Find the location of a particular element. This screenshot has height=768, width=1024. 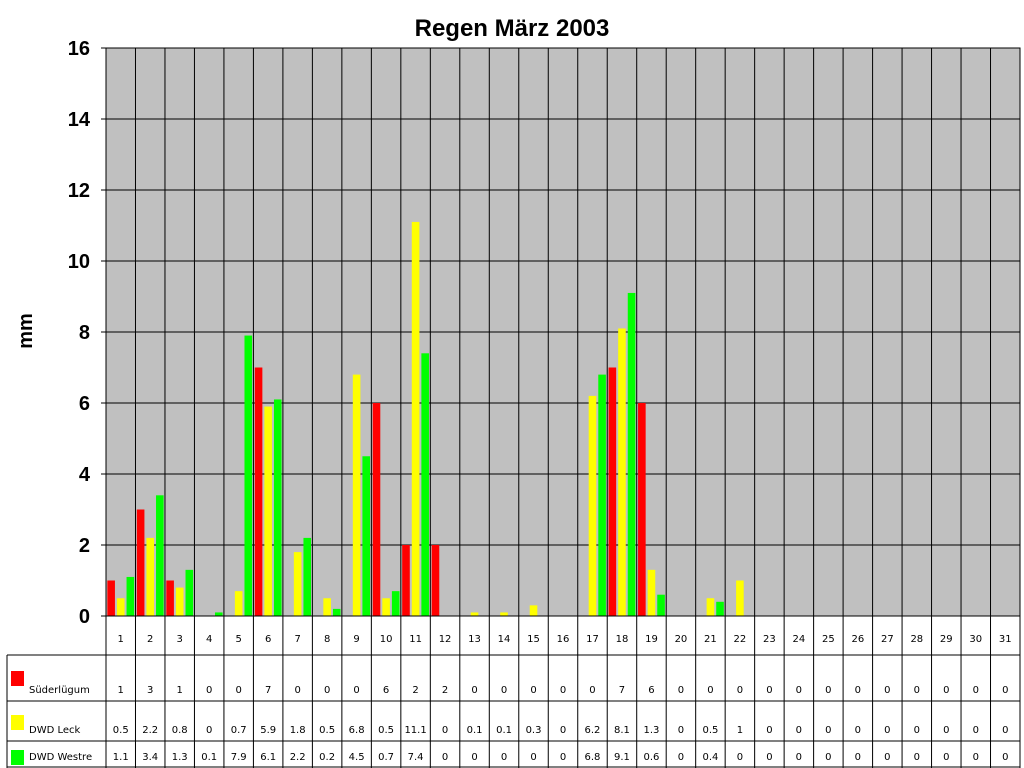

y-tick-label: 14 is located at coordinates (79, 120).